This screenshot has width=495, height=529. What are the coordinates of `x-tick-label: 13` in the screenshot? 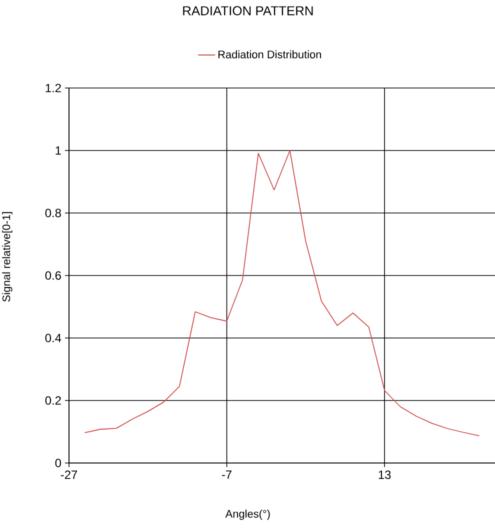 It's located at (384, 474).